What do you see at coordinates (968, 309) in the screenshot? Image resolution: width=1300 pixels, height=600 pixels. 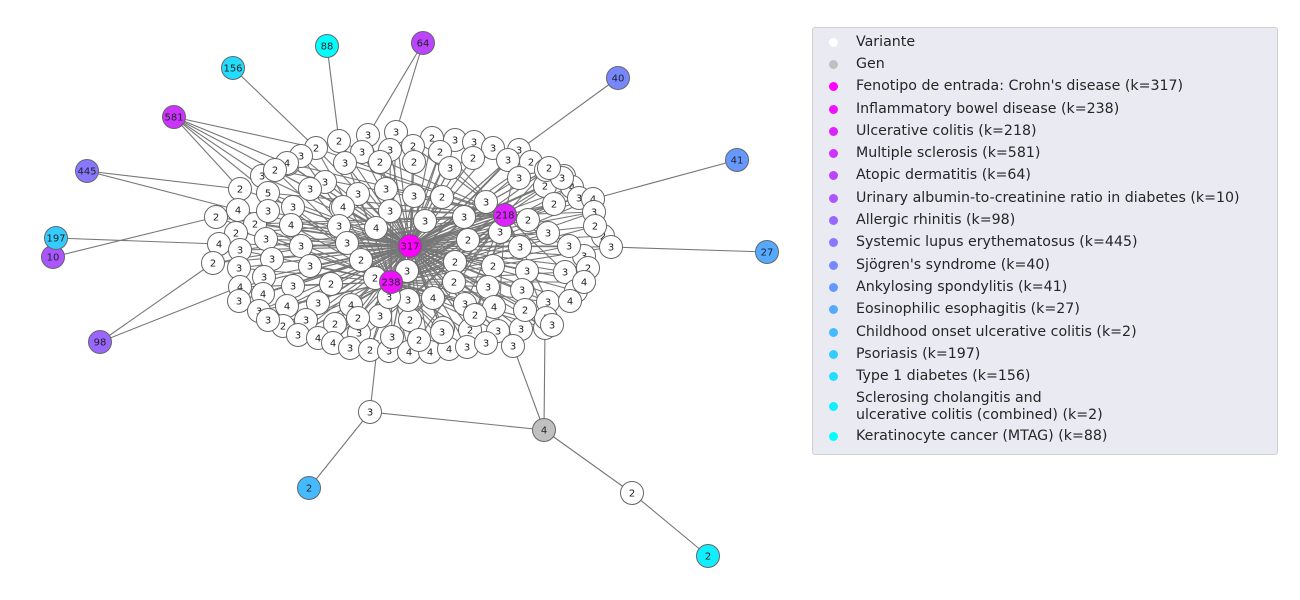 I see `legend-label: Eosinophilic esophagitis (k=27)` at bounding box center [968, 309].